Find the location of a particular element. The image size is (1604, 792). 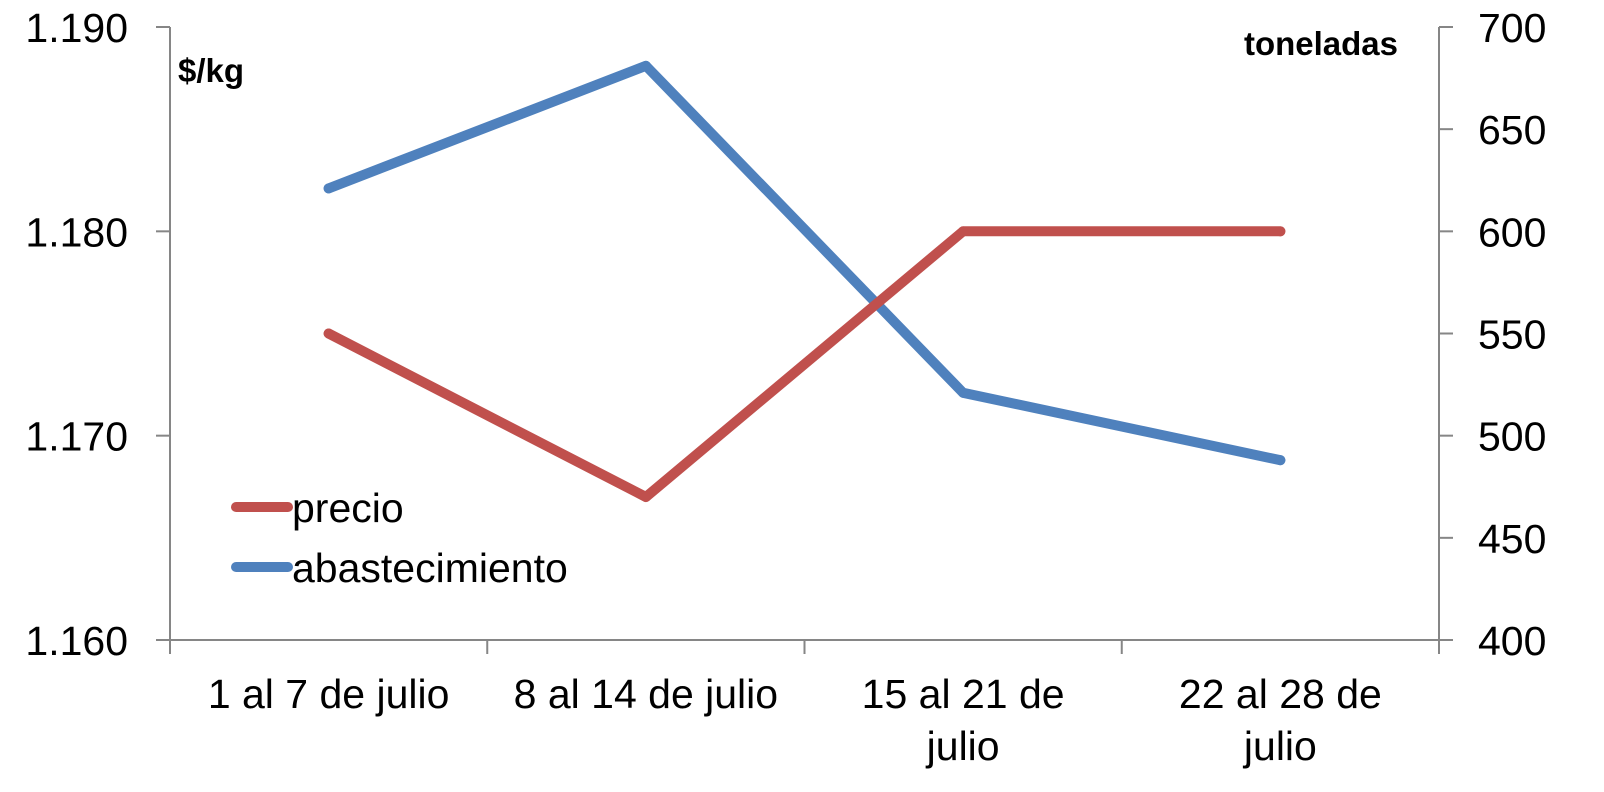

right-axis-tick-label: 550 is located at coordinates (1512, 335).